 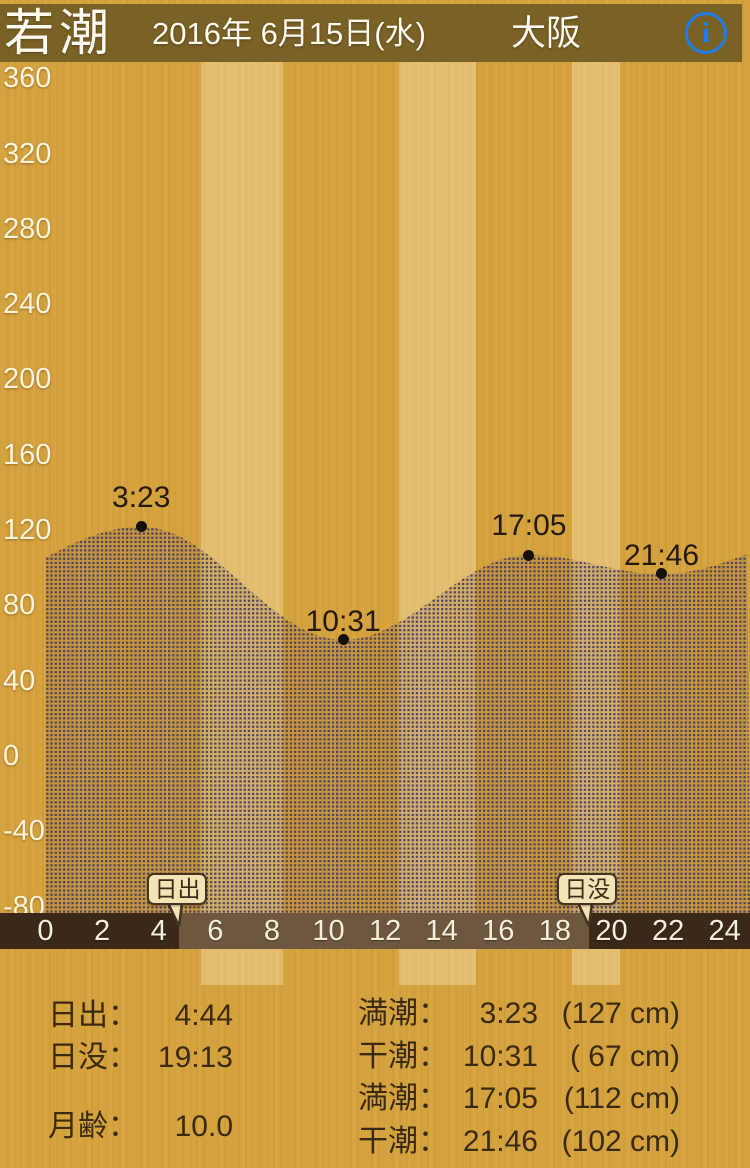 What do you see at coordinates (328, 931) in the screenshot?
I see `x-tick-label: 10` at bounding box center [328, 931].